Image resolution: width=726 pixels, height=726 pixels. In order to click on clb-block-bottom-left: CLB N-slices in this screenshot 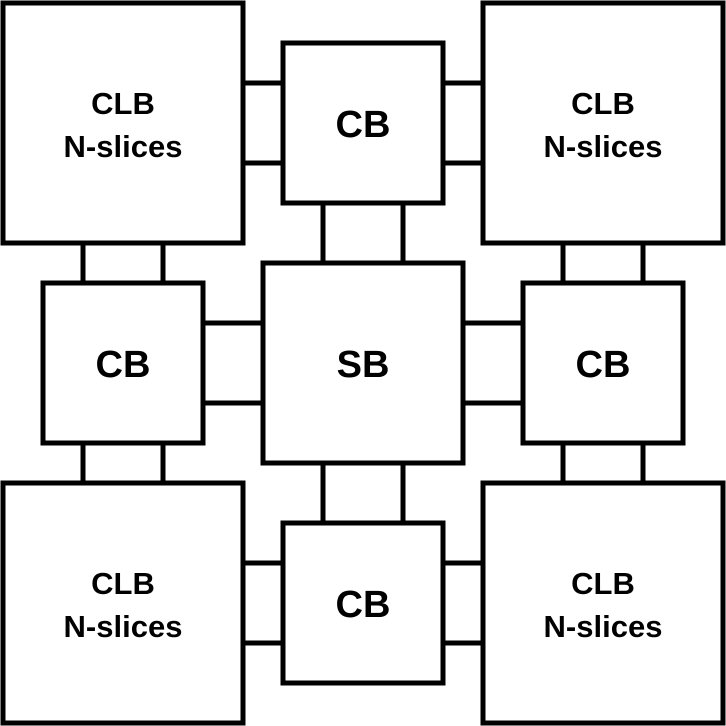, I will do `click(123, 603)`.